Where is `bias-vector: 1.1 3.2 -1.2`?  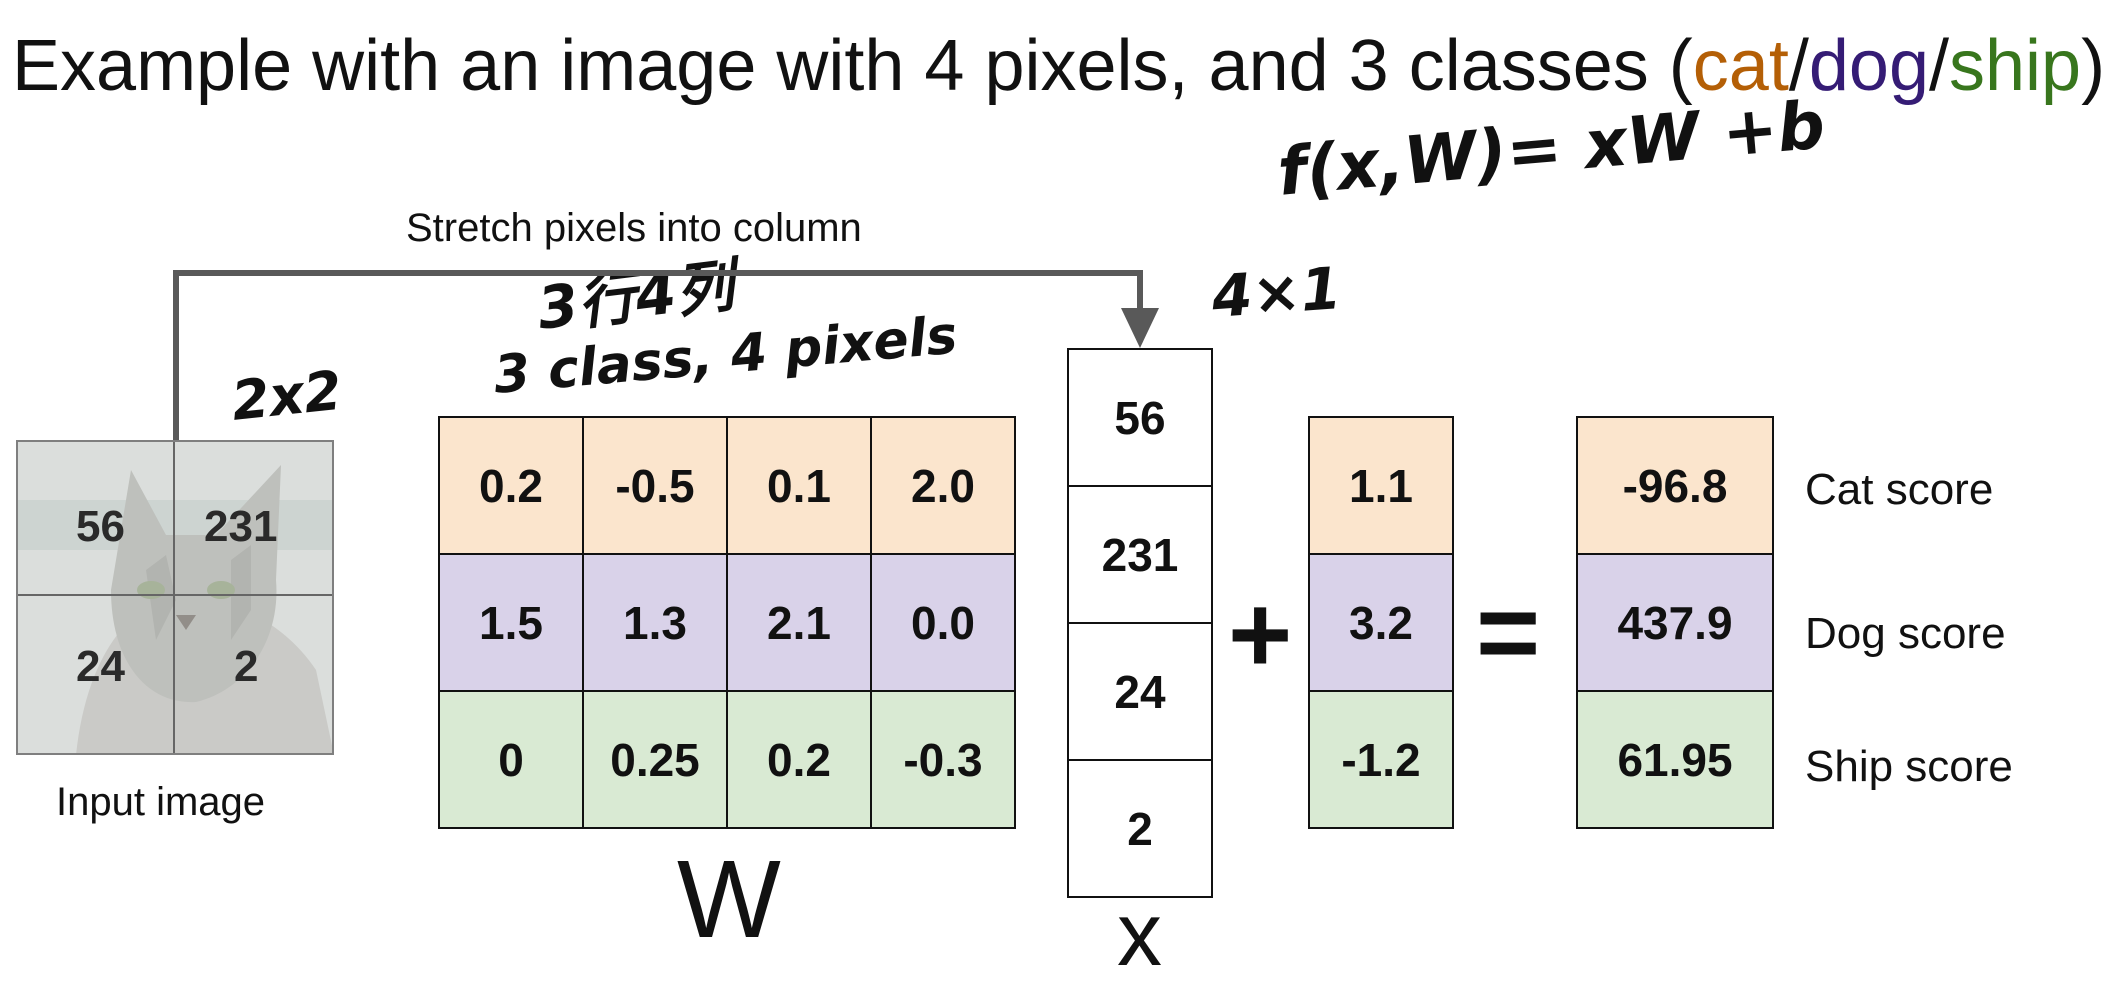 bias-vector: 1.1 3.2 -1.2 is located at coordinates (1381, 622).